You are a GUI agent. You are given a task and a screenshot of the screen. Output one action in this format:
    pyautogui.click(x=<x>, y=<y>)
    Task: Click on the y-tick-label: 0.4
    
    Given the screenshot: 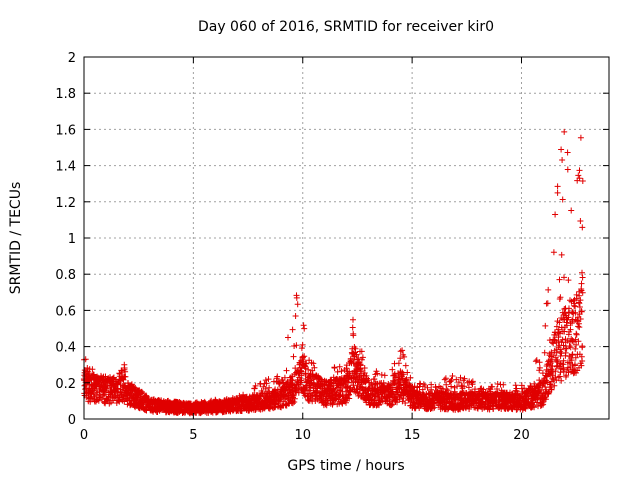 What is the action you would take?
    pyautogui.click(x=65, y=348)
    